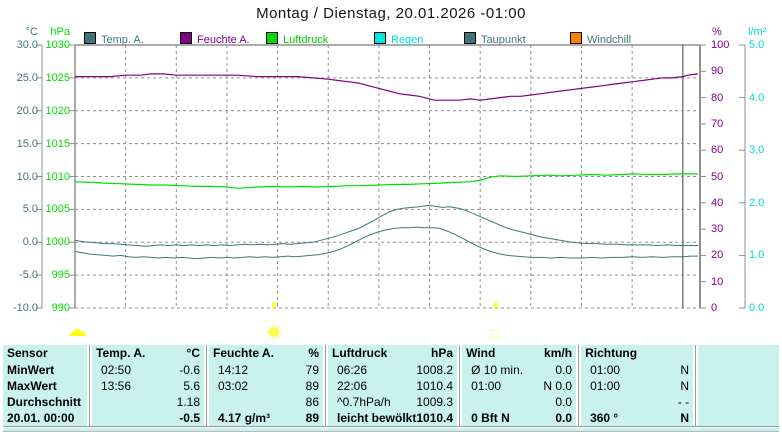 Image resolution: width=782 pixels, height=432 pixels. Describe the element at coordinates (45, 353) in the screenshot. I see `table-header-sensor: Sensor` at that location.